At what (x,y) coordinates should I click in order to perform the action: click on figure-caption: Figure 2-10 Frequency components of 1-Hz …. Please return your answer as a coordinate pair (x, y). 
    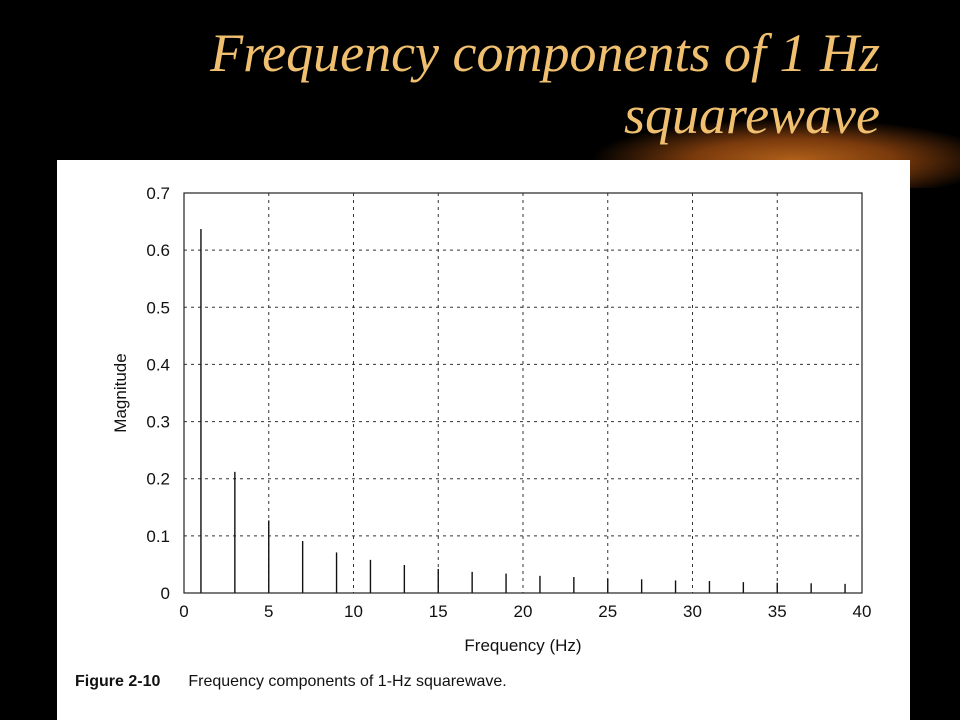
    Looking at the image, I should click on (291, 682).